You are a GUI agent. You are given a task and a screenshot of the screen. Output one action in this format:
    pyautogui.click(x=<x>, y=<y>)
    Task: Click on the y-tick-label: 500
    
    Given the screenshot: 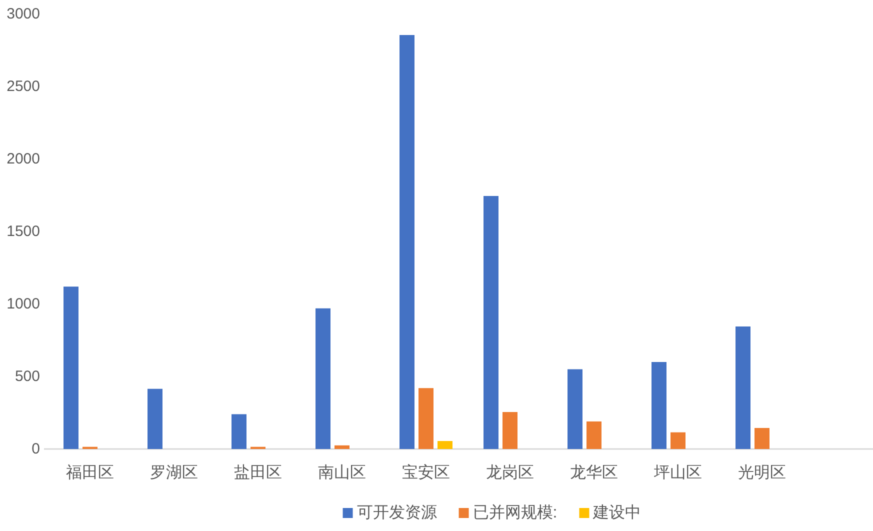 What is the action you would take?
    pyautogui.click(x=27, y=376)
    